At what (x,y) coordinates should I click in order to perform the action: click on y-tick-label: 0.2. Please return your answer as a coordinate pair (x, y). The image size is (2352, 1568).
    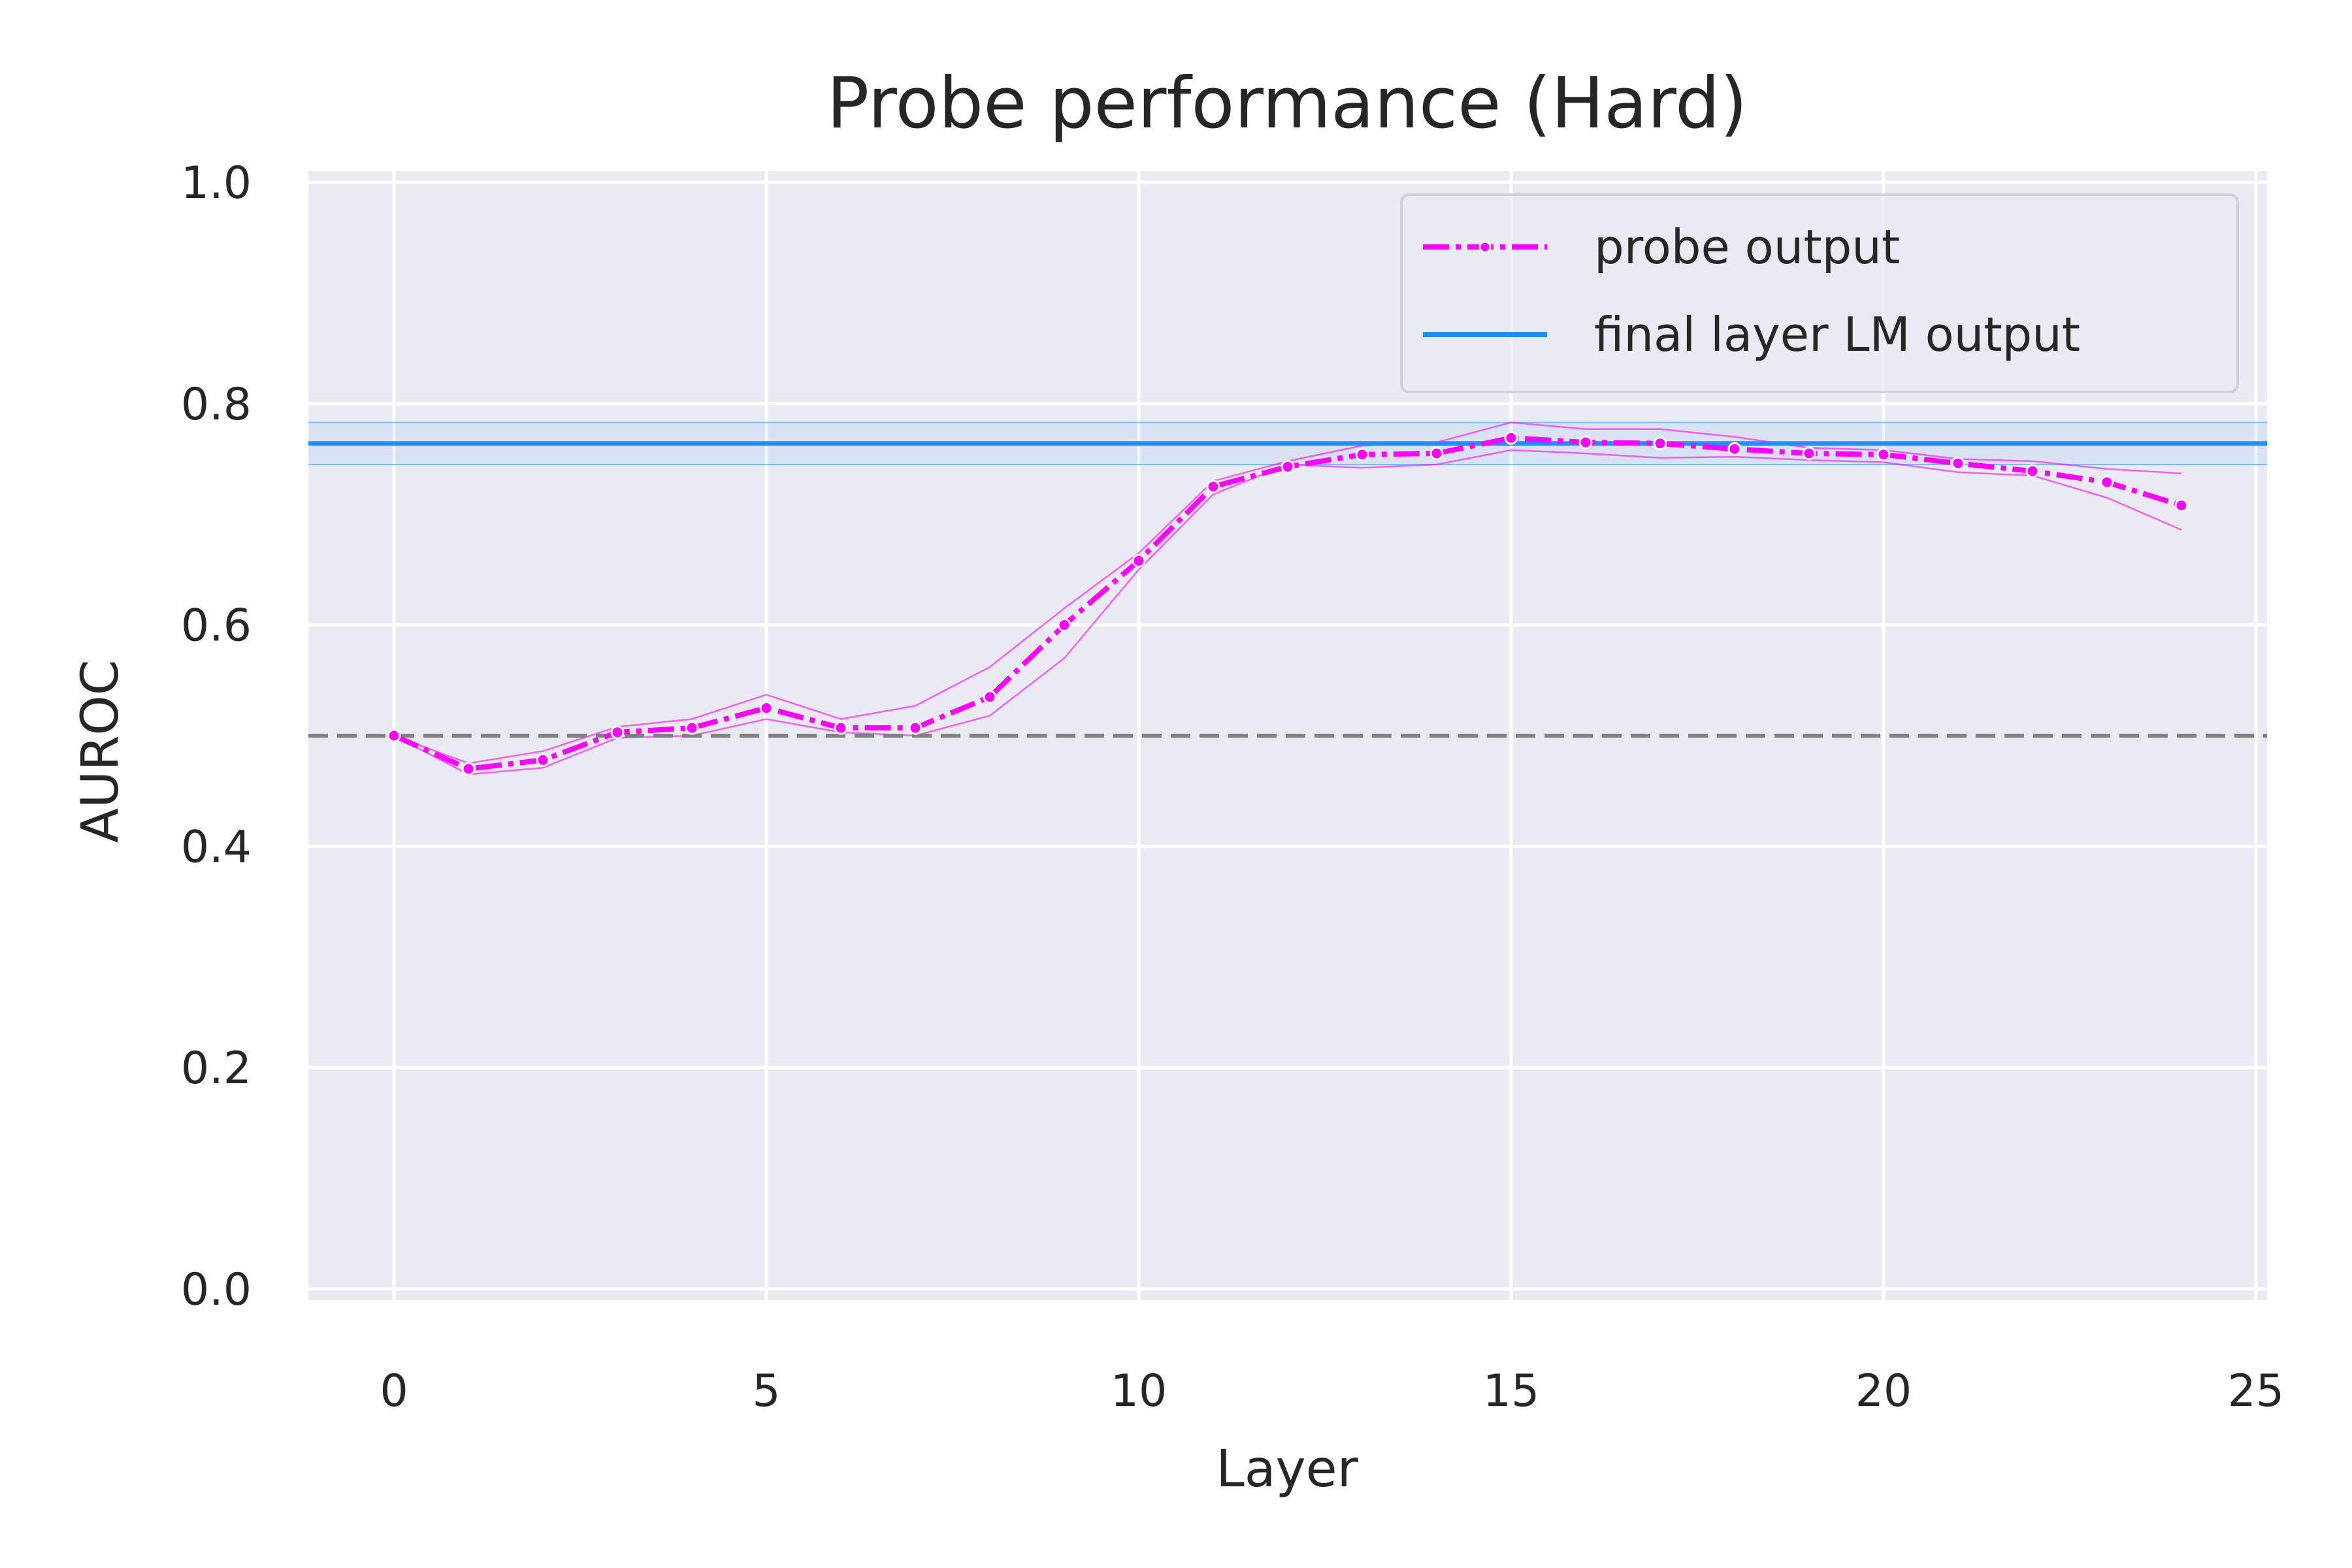
    Looking at the image, I should click on (216, 1068).